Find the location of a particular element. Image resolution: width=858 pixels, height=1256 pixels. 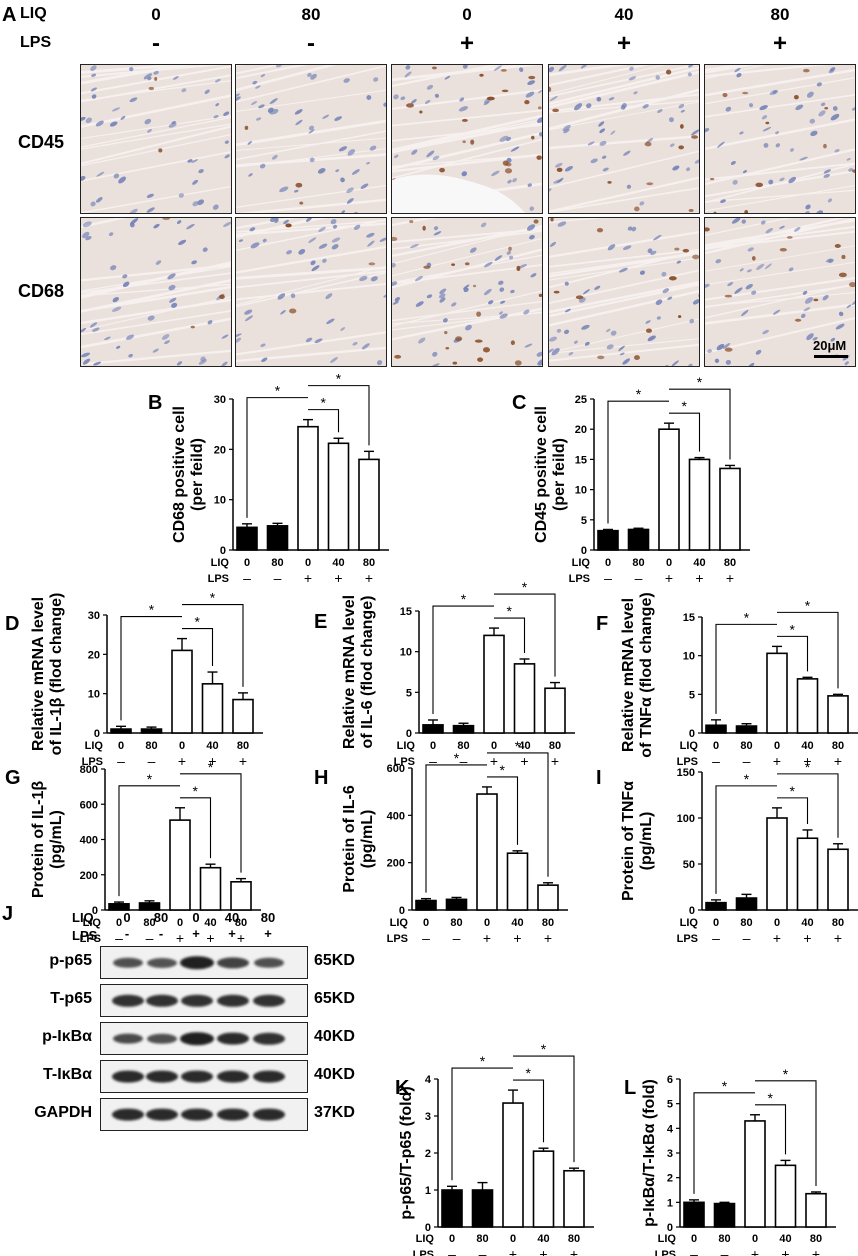

panel-letter-k: K is located at coordinates (402, 1088).